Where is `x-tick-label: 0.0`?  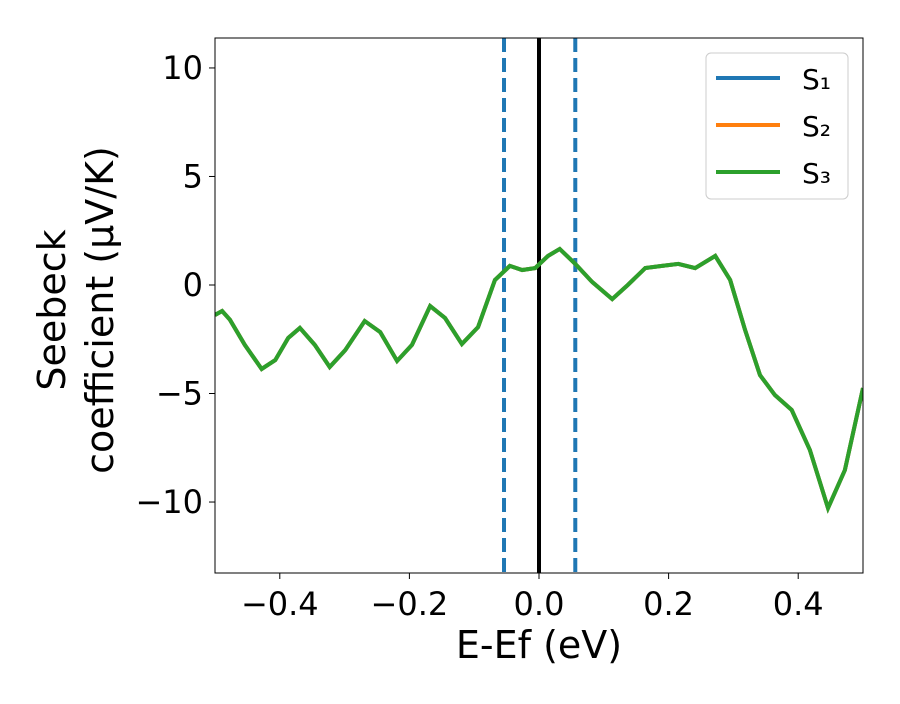
x-tick-label: 0.0 is located at coordinates (539, 604).